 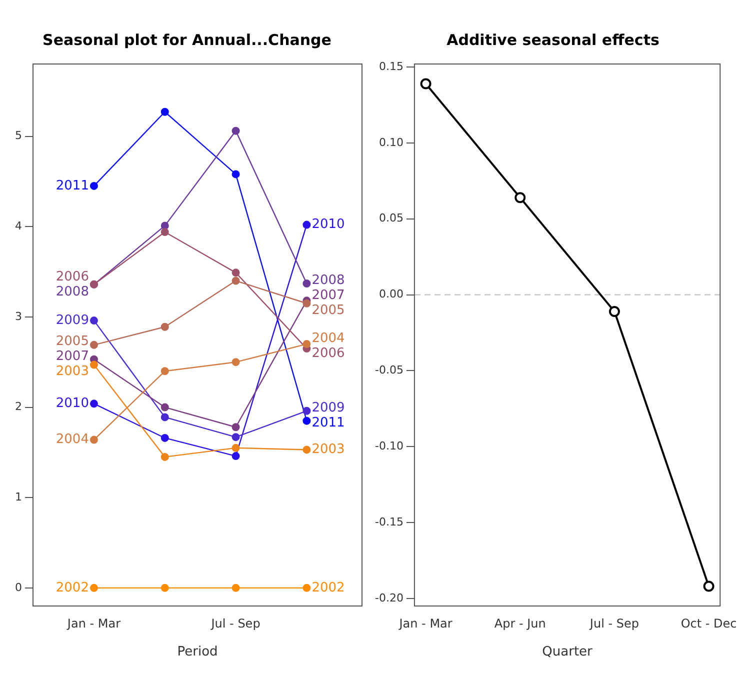 What do you see at coordinates (328, 338) in the screenshot?
I see `text: 2004` at bounding box center [328, 338].